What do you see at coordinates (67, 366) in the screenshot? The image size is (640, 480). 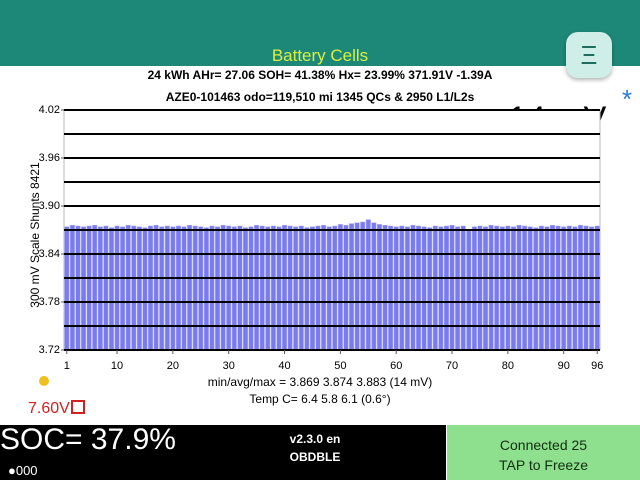 I see `x-tick-label: 1` at bounding box center [67, 366].